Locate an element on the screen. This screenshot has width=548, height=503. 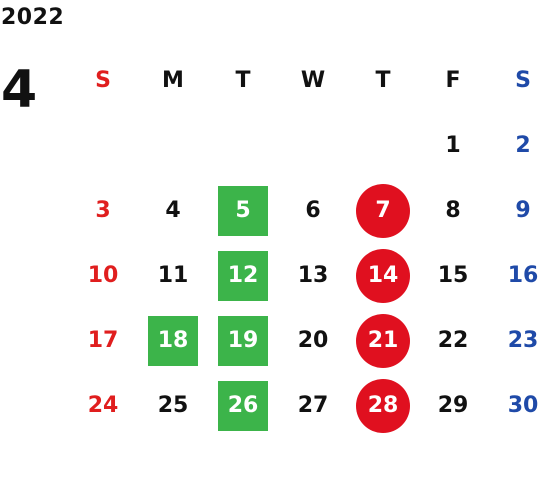
weekday-thu: T is located at coordinates (383, 80).